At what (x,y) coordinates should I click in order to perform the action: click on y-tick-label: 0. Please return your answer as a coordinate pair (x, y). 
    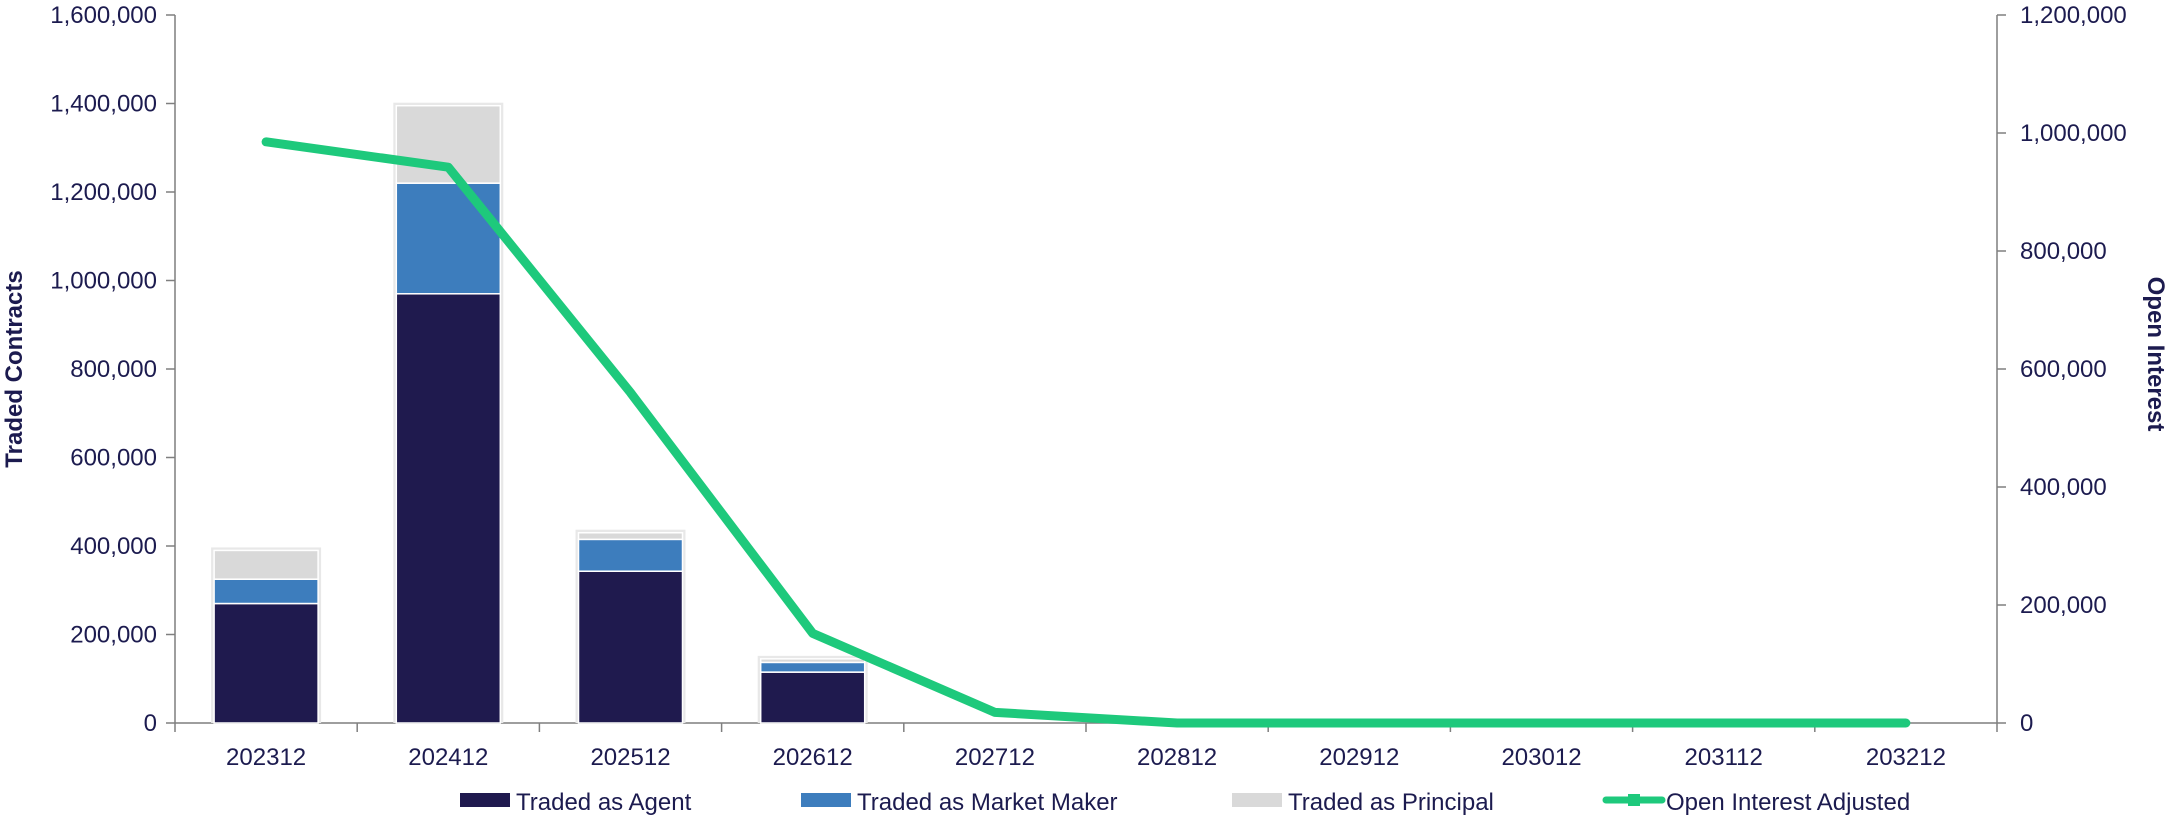
    Looking at the image, I should click on (150, 723).